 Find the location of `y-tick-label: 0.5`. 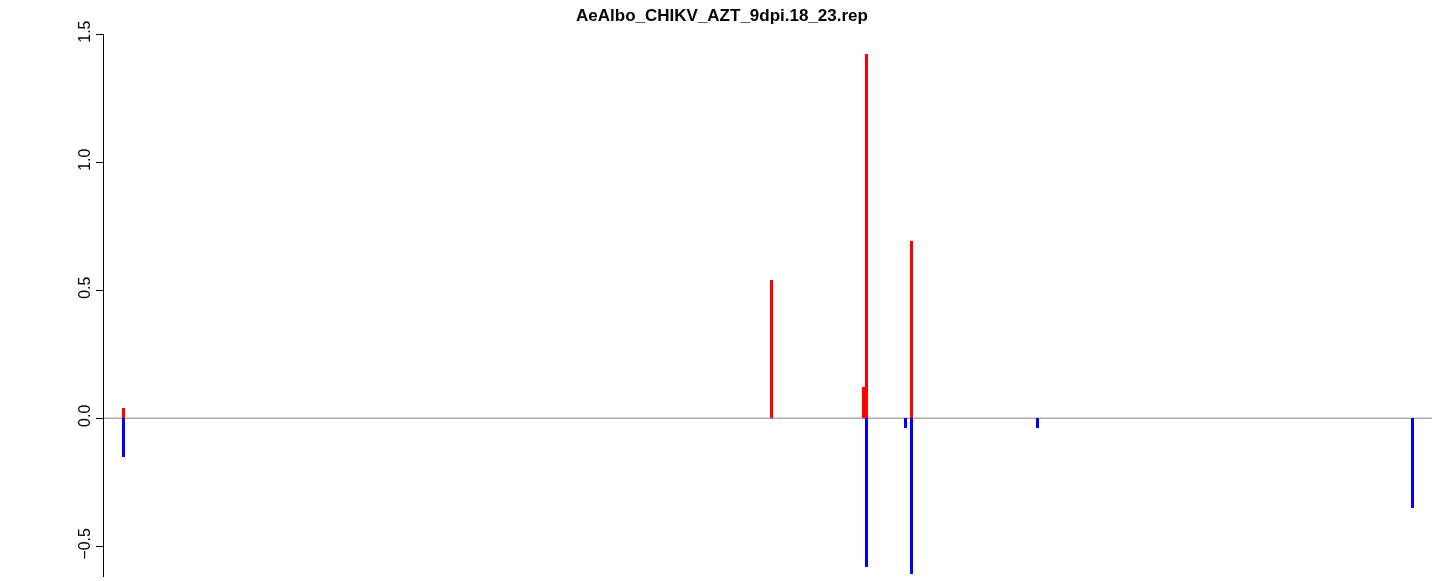

y-tick-label: 0.5 is located at coordinates (84, 287).